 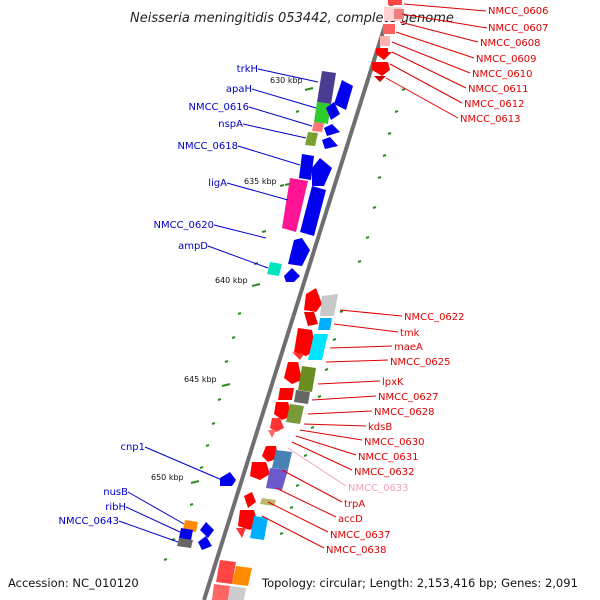 What do you see at coordinates (420, 362) in the screenshot?
I see `label-NMCC_0625: NMCC_0625` at bounding box center [420, 362].